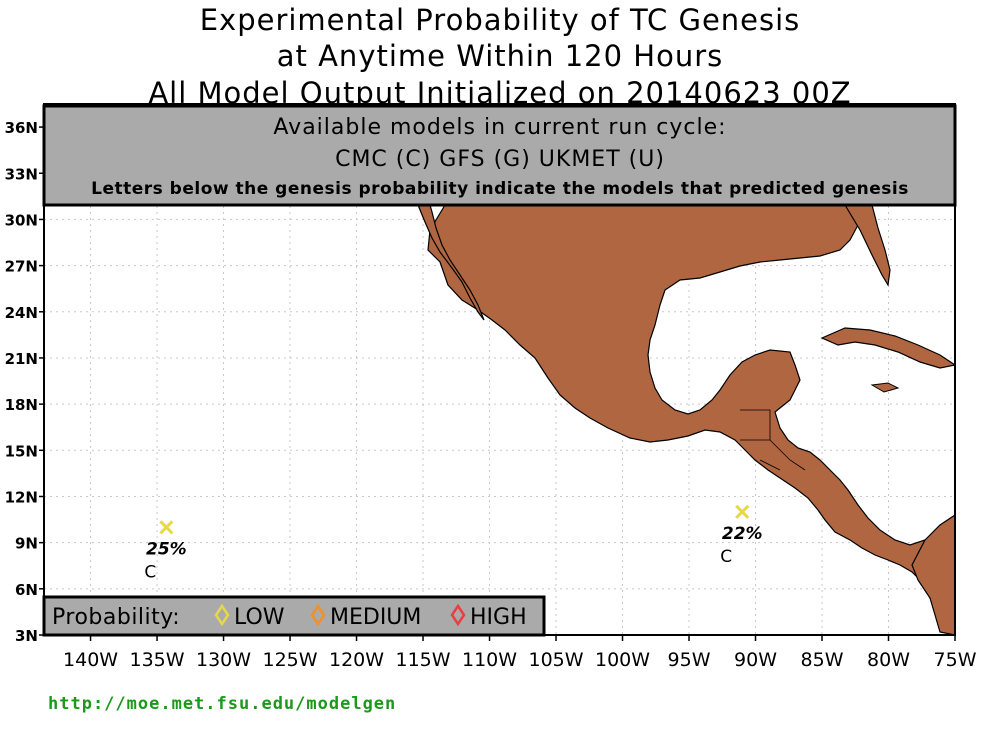  I want to click on legend-item-label: MEDIUM, so click(375, 617).